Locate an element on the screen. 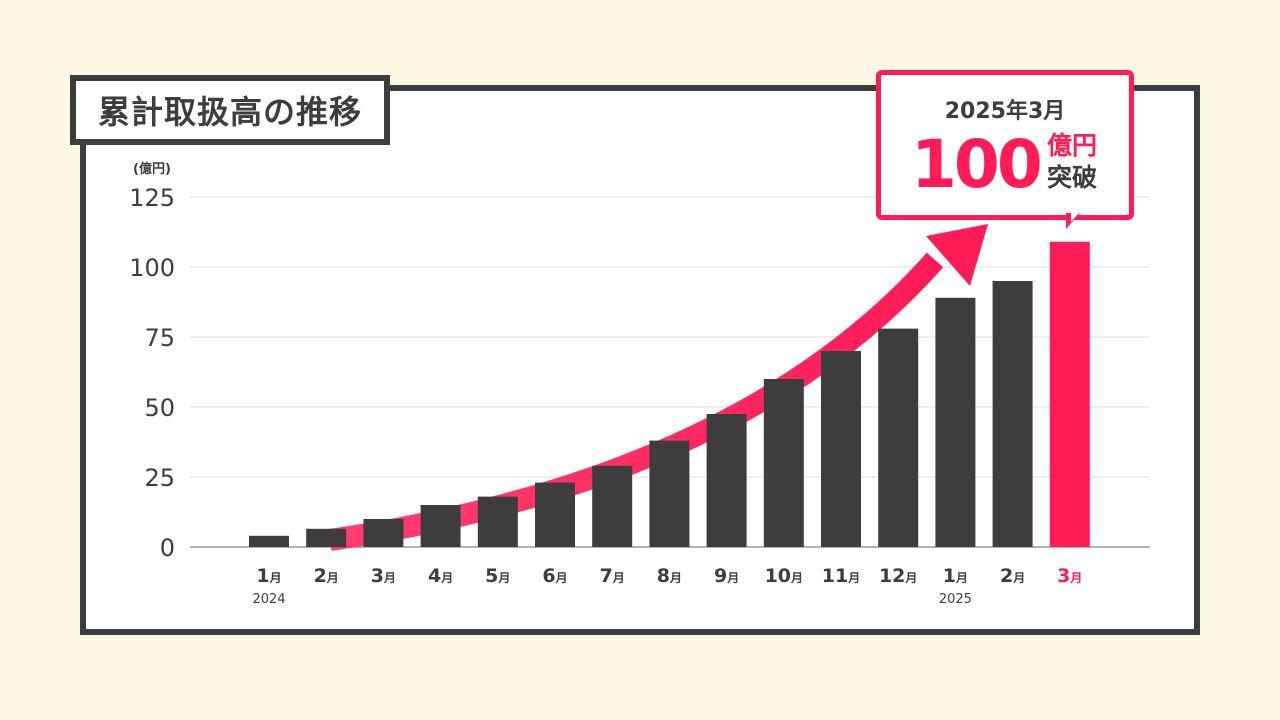  milestone-callout: 2025年3月 100 億円 突破 is located at coordinates (1005, 145).